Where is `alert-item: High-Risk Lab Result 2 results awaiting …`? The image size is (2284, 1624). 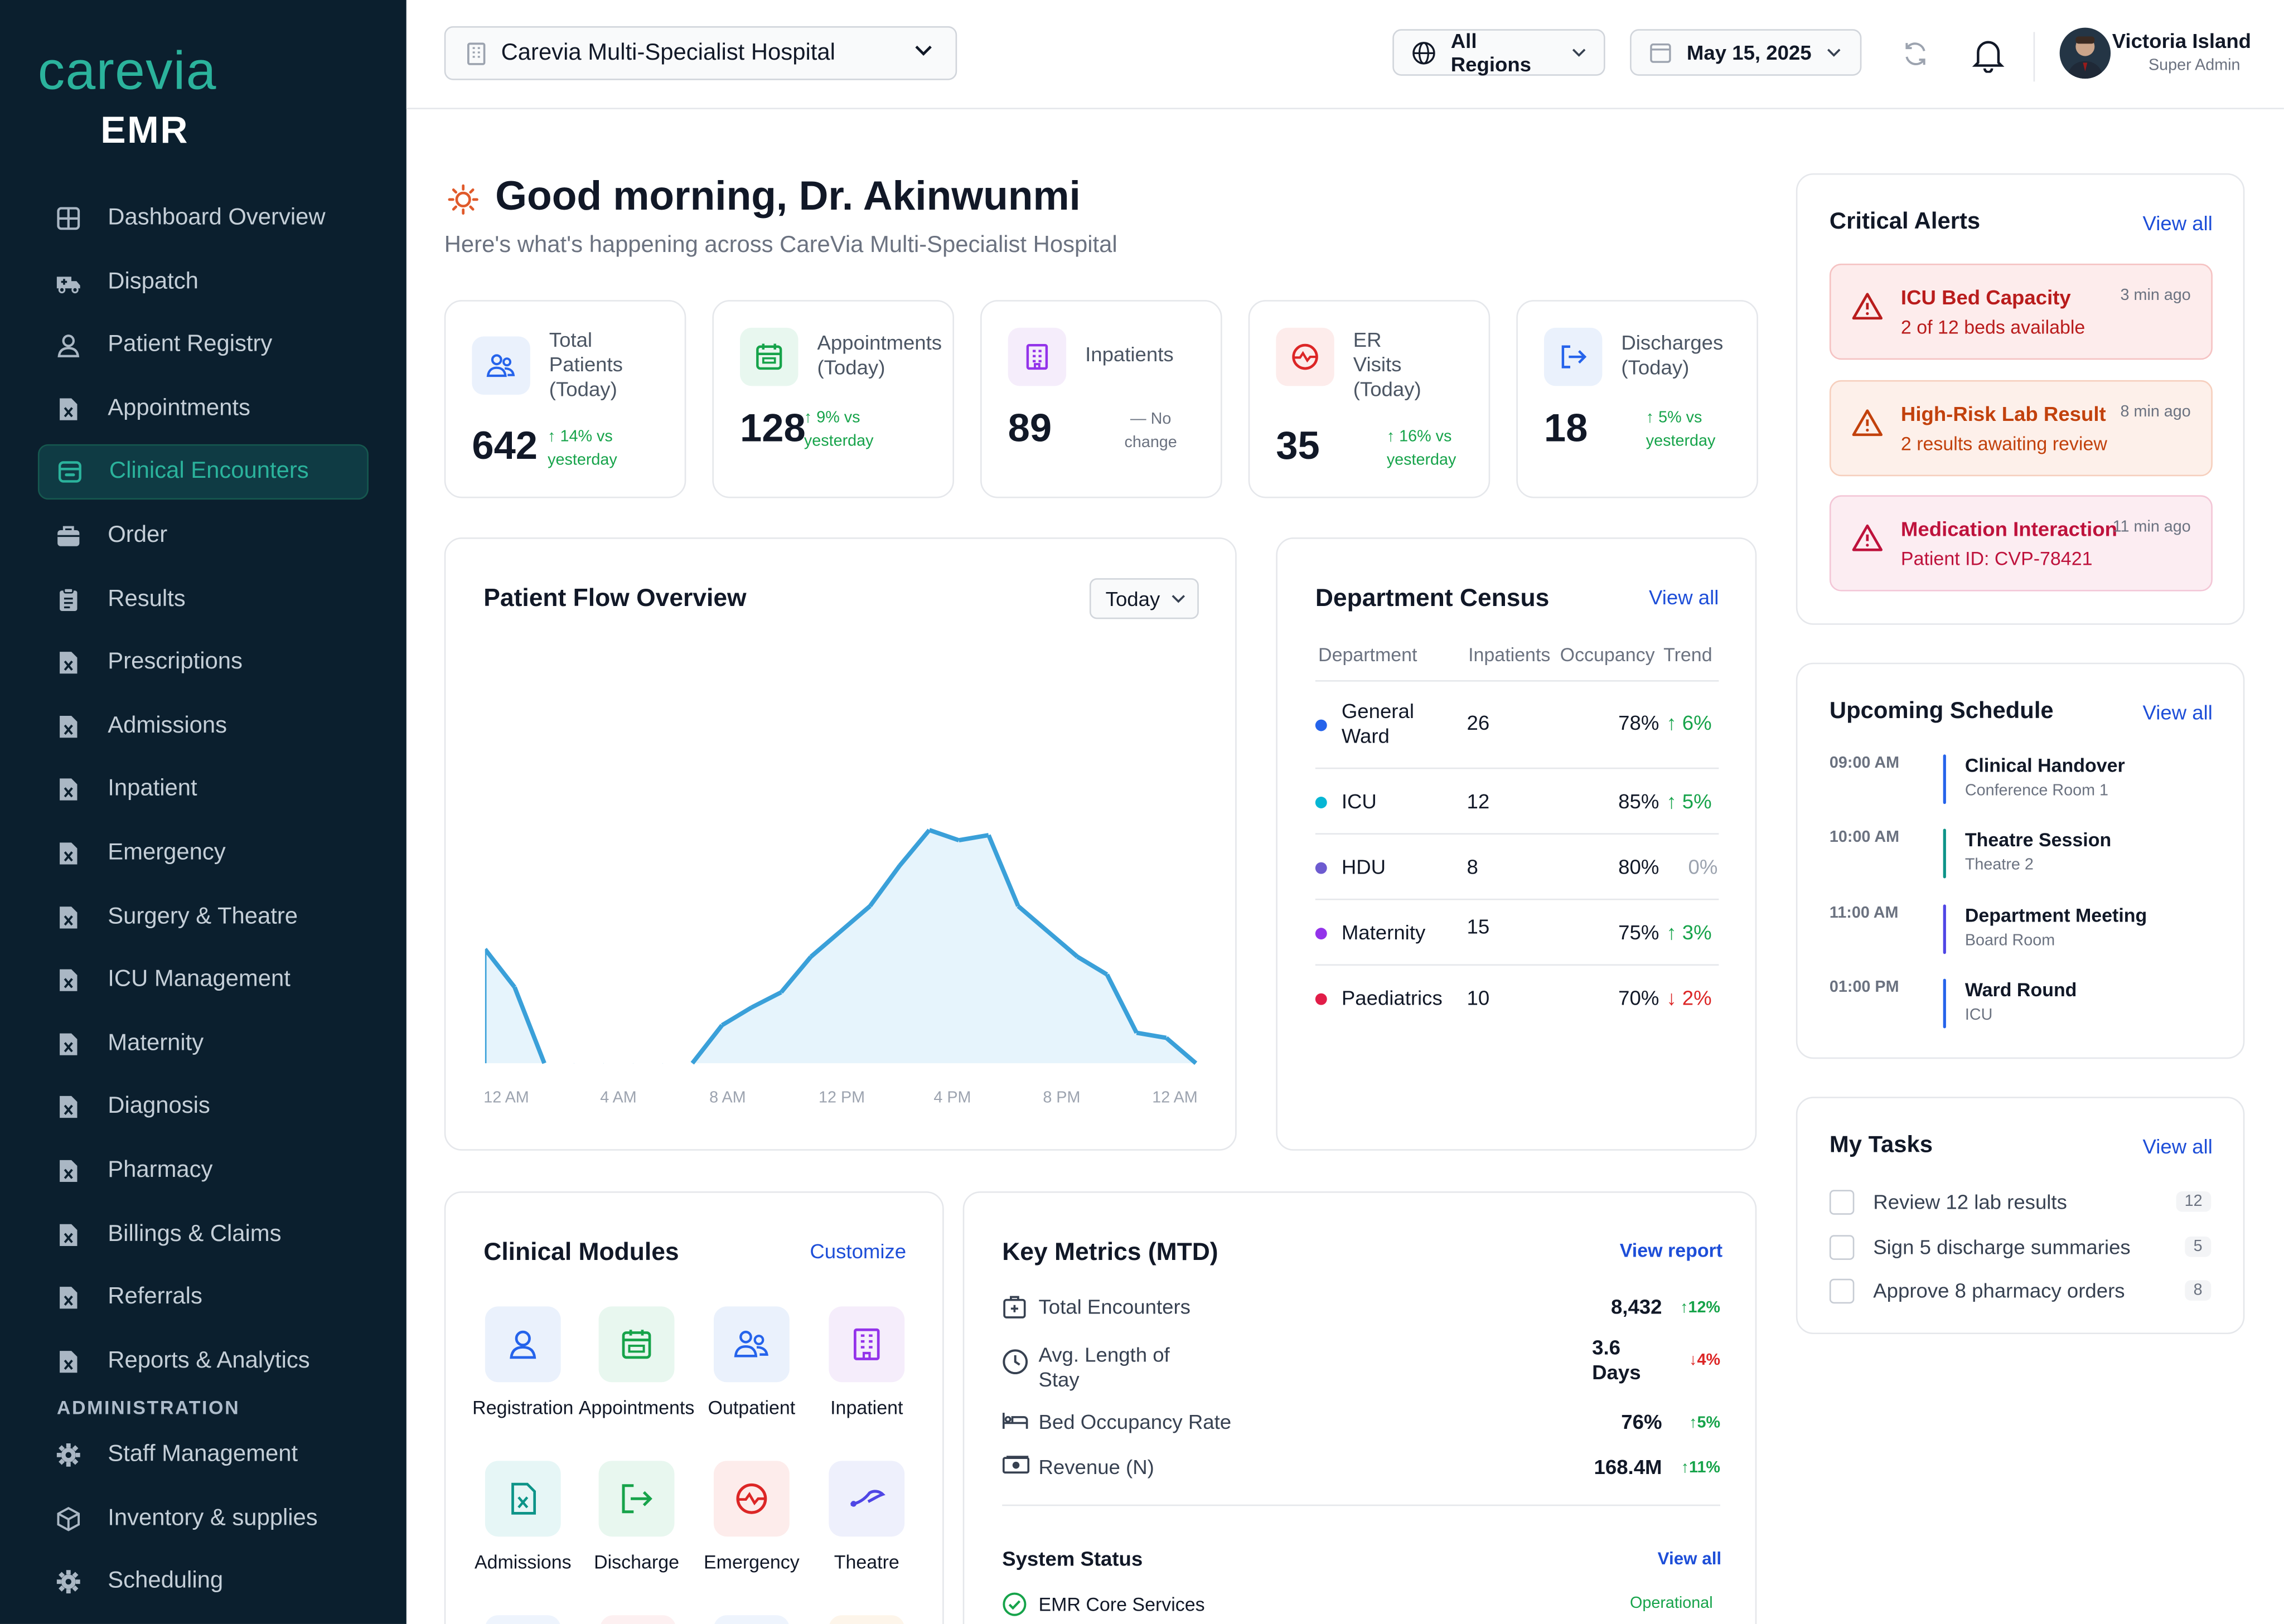 alert-item: High-Risk Lab Result 2 results awaiting … is located at coordinates (2021, 427).